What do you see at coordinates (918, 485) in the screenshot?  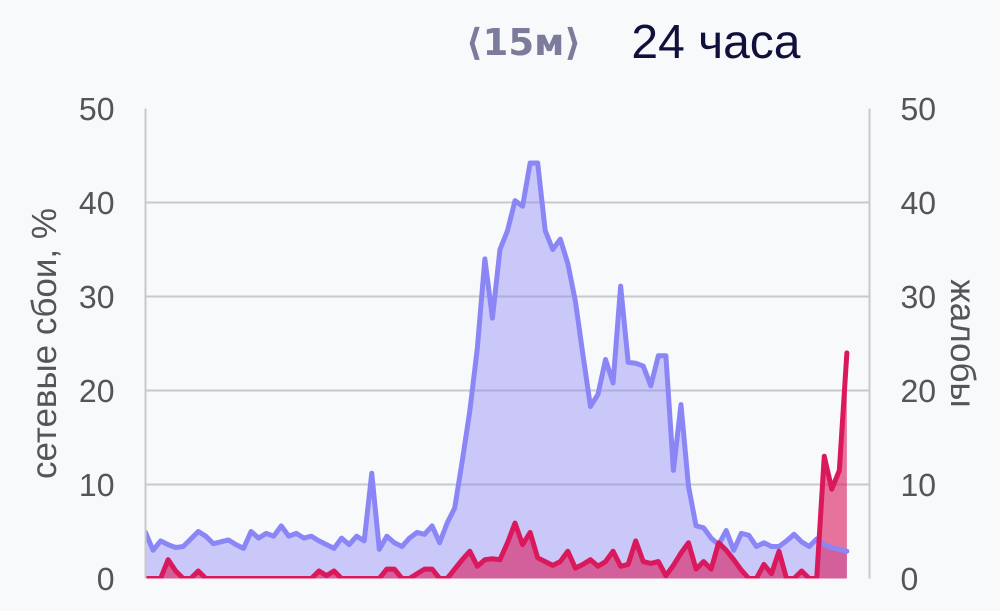 I see `y2-tick-label: 10` at bounding box center [918, 485].